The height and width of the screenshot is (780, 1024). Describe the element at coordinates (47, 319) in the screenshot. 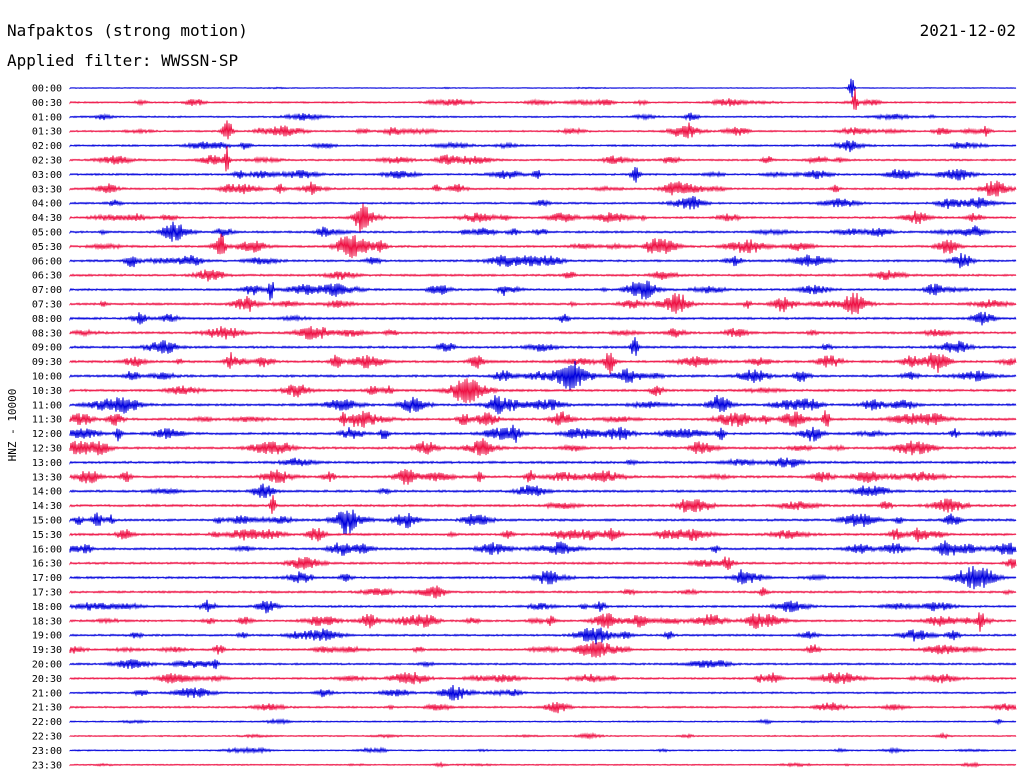

I see `time-label-0800: 08:00` at that location.